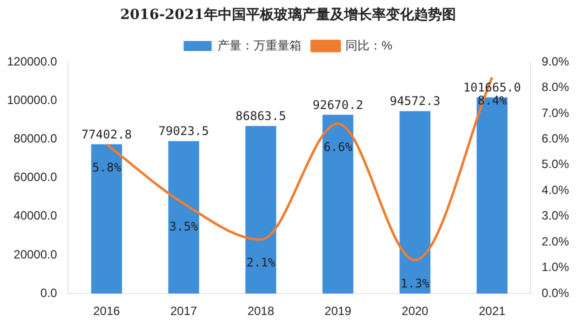  Describe the element at coordinates (36, 177) in the screenshot. I see `y-tick-label: 60000.0` at that location.